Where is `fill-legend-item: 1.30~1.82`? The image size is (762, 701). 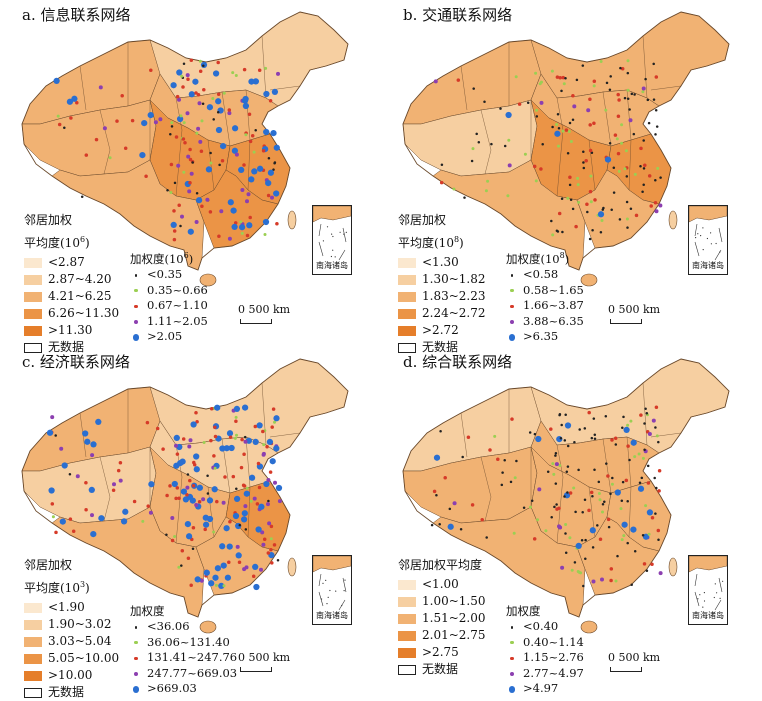 fill-legend-item: 1.30~1.82 is located at coordinates (442, 279).